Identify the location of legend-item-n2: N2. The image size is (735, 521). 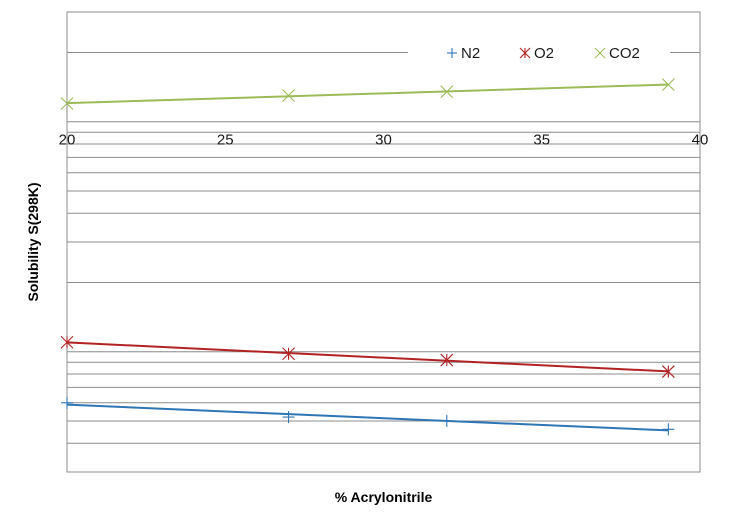
(463, 53).